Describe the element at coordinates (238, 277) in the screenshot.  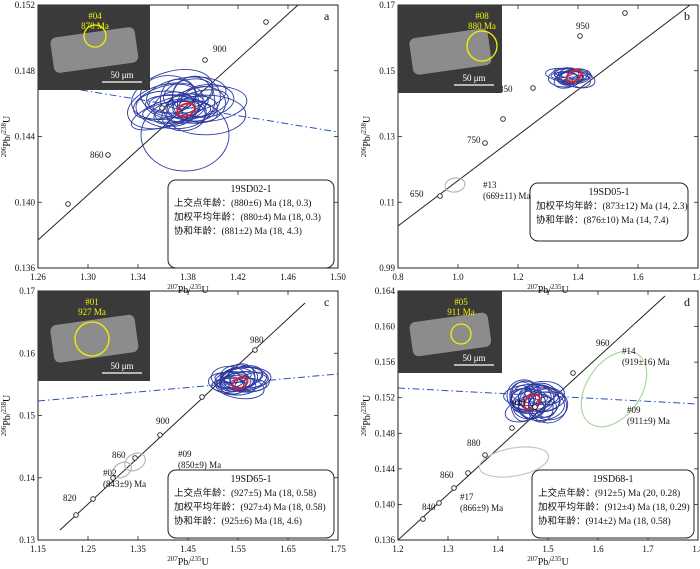
I see `x-tick-label: 1.42` at that location.